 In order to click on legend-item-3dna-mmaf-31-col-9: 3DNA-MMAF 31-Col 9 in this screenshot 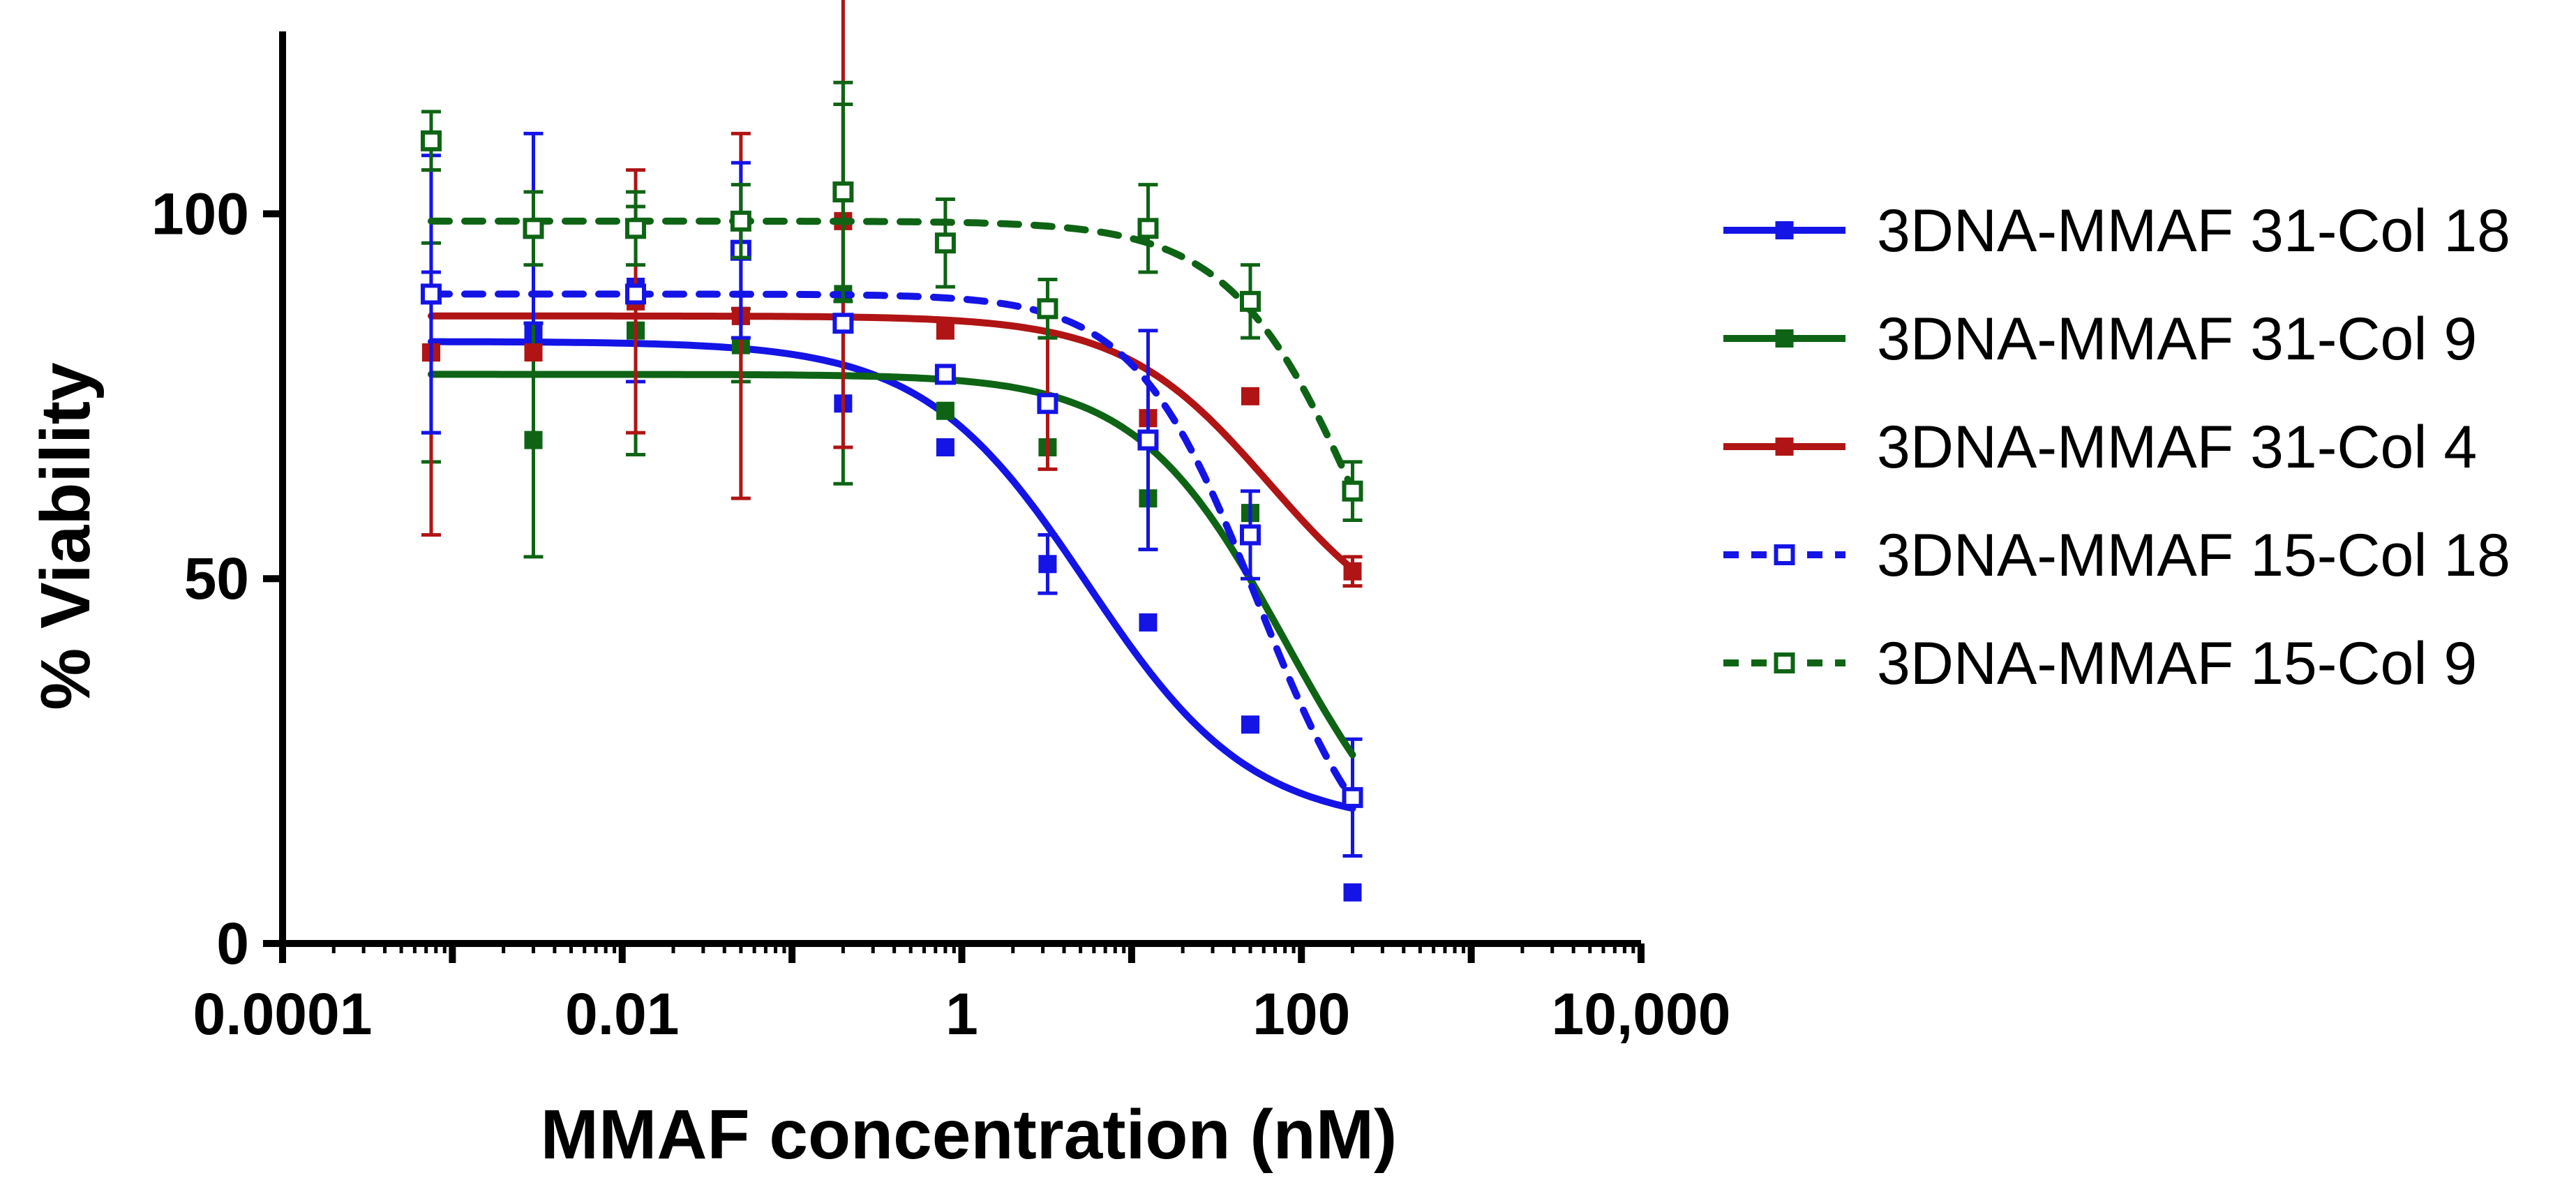, I will do `click(2100, 339)`.